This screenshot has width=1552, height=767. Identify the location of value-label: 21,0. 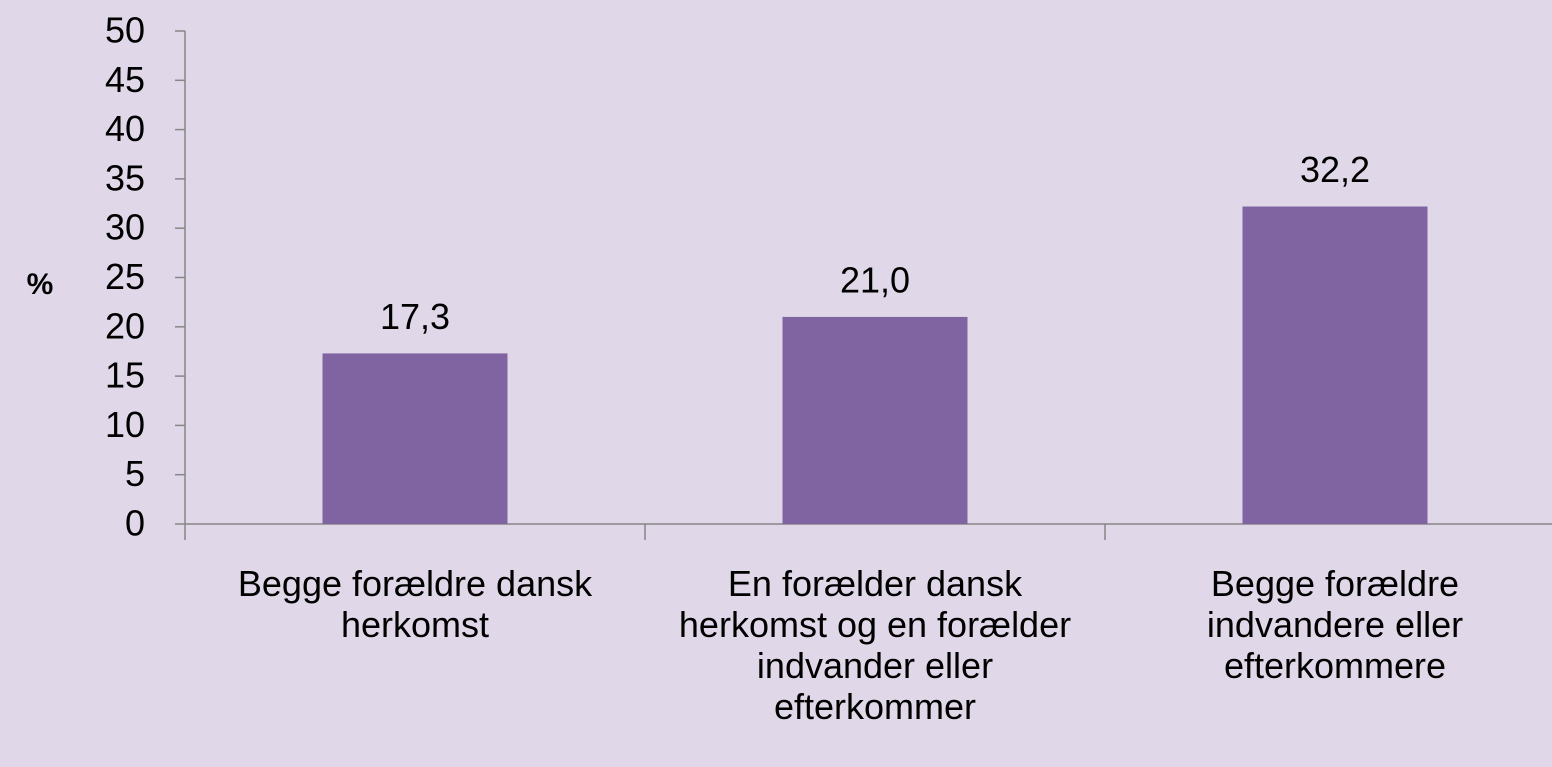
(875, 279).